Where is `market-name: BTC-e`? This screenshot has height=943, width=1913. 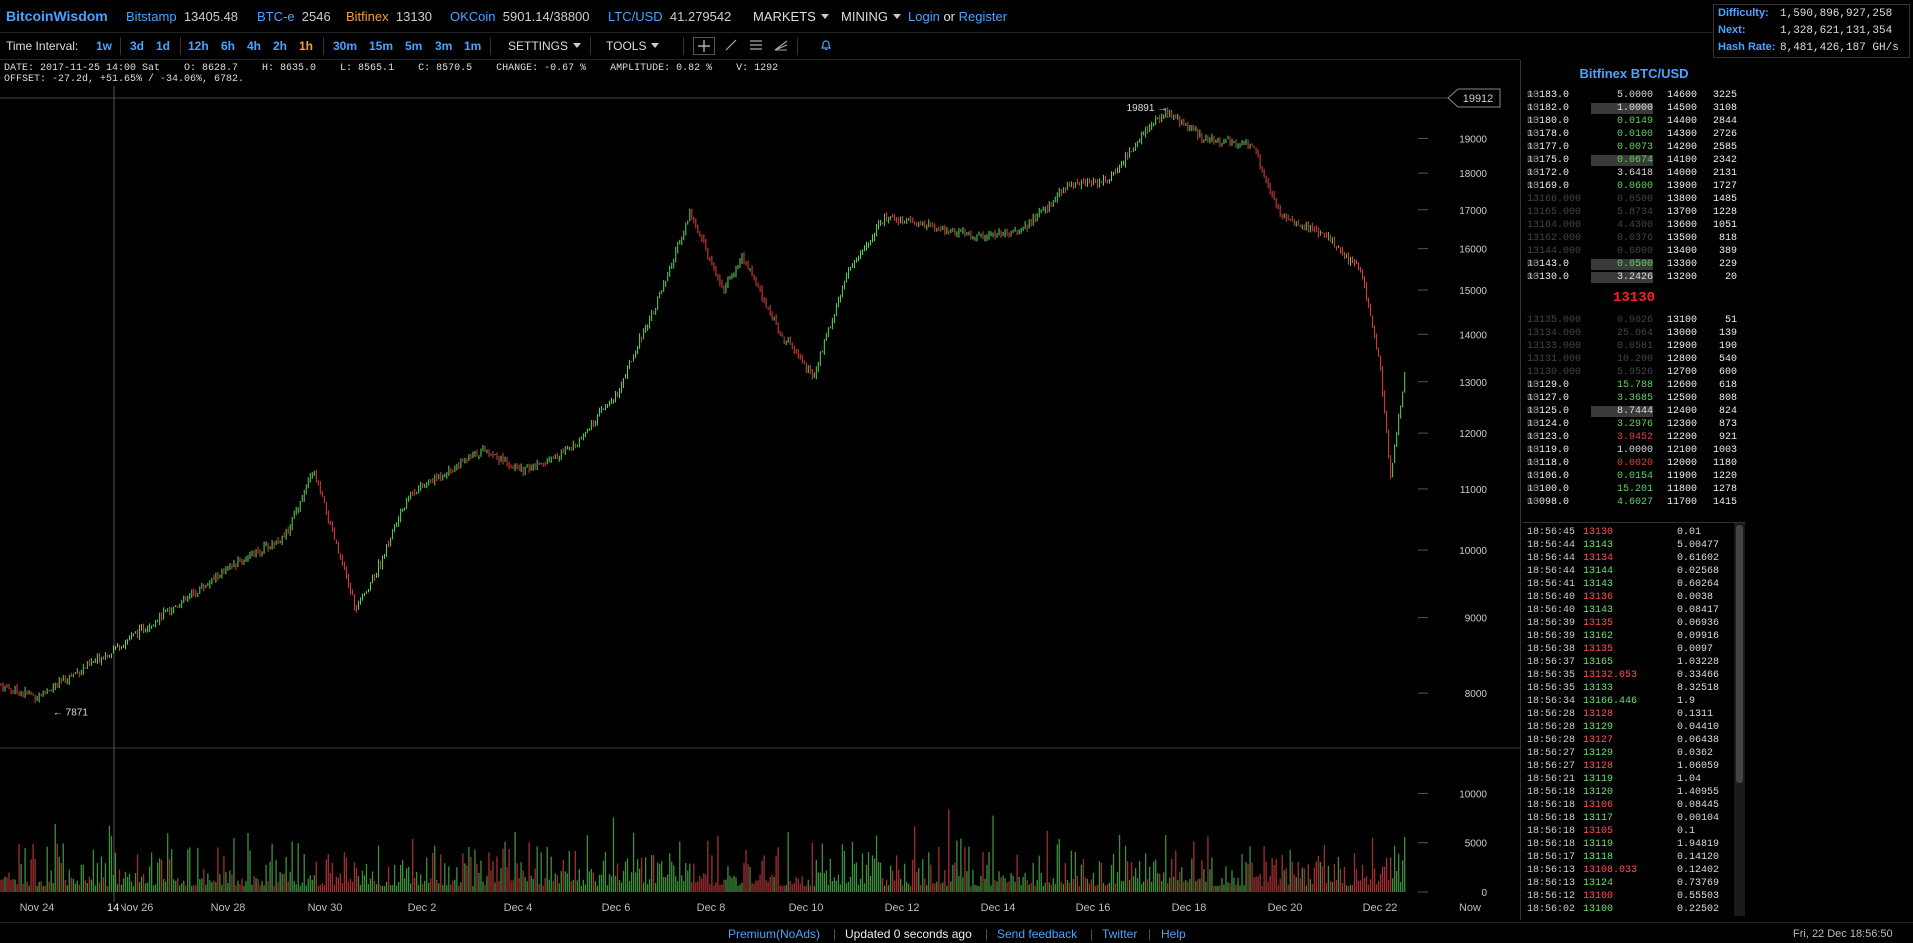 market-name: BTC-e is located at coordinates (276, 16).